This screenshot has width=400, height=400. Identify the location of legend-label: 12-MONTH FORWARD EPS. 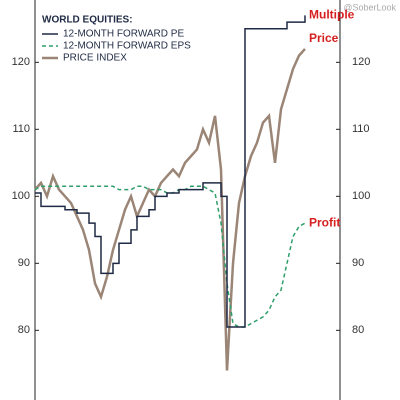
(127, 46).